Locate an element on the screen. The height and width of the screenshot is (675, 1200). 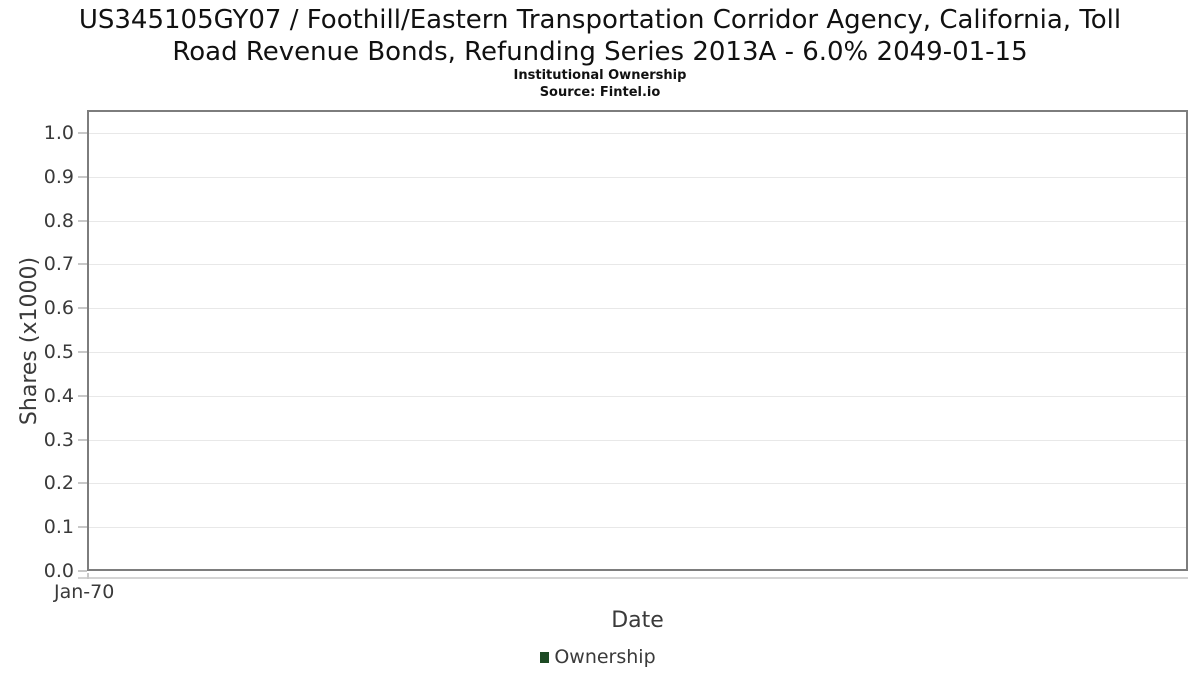
y-tick-mark-0.6 is located at coordinates (82, 308).